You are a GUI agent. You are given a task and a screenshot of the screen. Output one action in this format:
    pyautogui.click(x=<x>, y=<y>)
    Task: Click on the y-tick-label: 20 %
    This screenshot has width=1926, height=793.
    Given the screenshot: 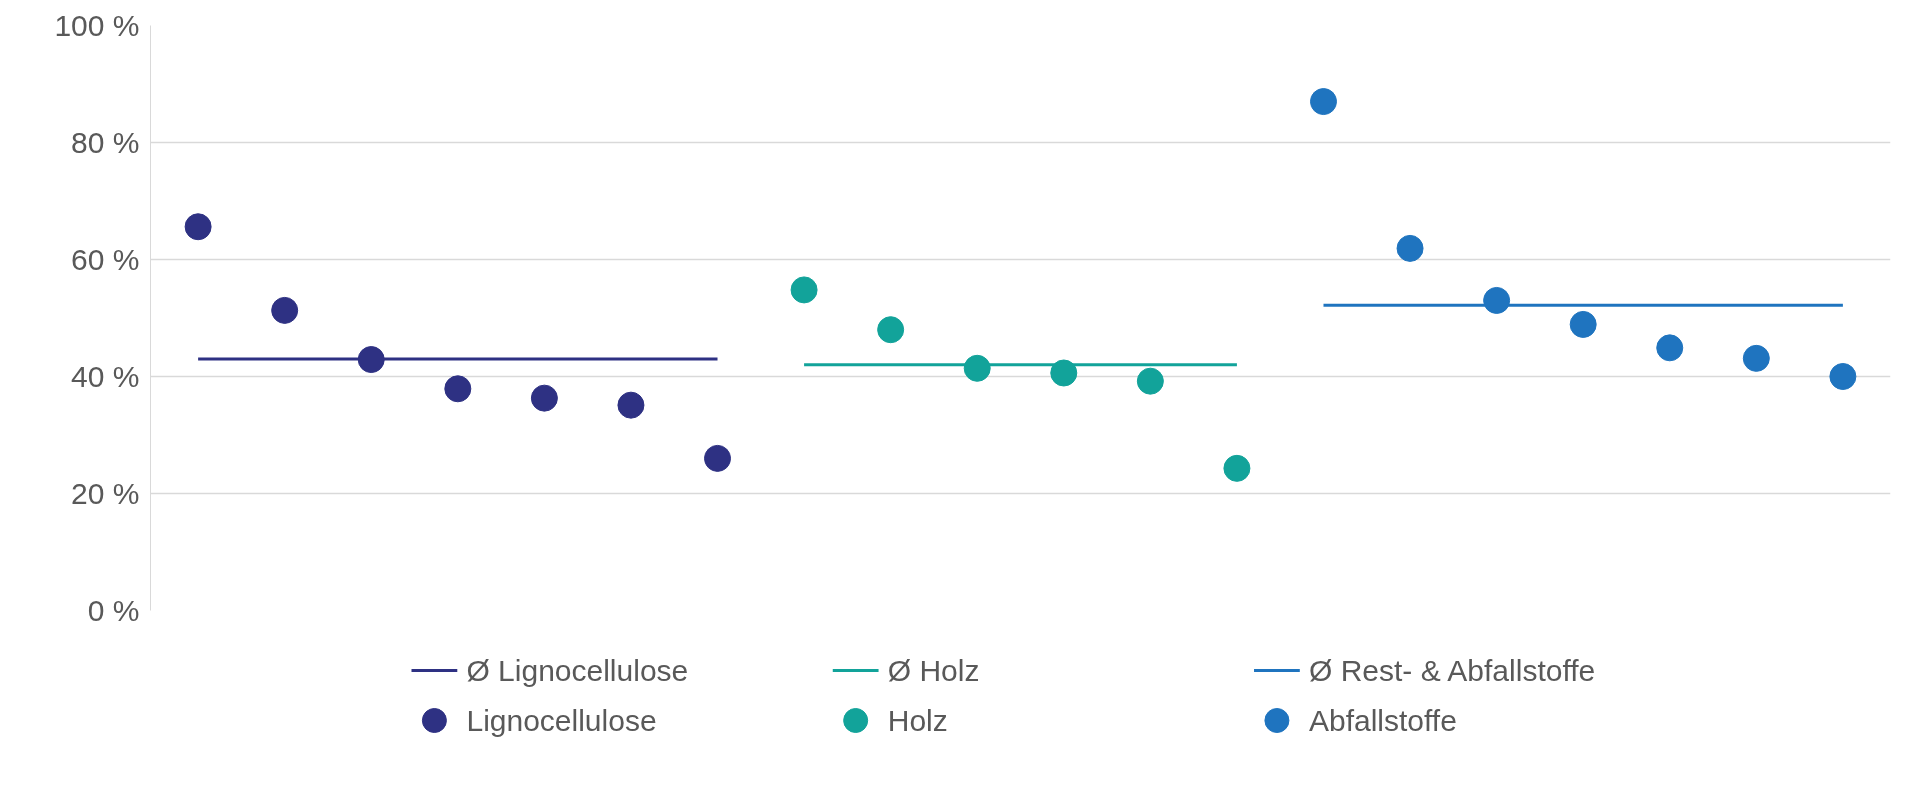 What is the action you would take?
    pyautogui.click(x=105, y=493)
    